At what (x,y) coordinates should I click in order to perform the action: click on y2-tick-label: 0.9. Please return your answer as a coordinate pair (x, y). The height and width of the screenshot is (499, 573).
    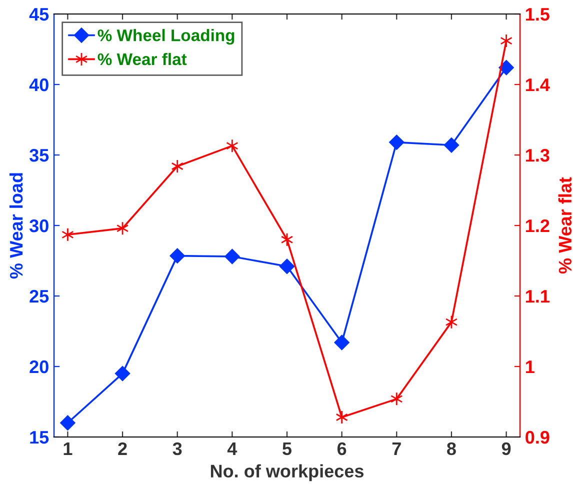
    Looking at the image, I should click on (538, 437).